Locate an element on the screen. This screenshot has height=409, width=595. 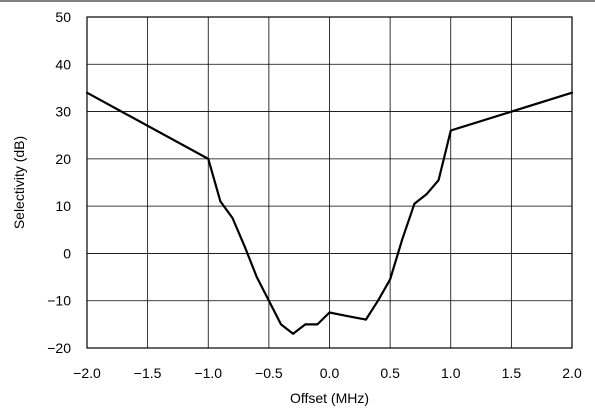
x-tick-label: 0.0 is located at coordinates (330, 373).